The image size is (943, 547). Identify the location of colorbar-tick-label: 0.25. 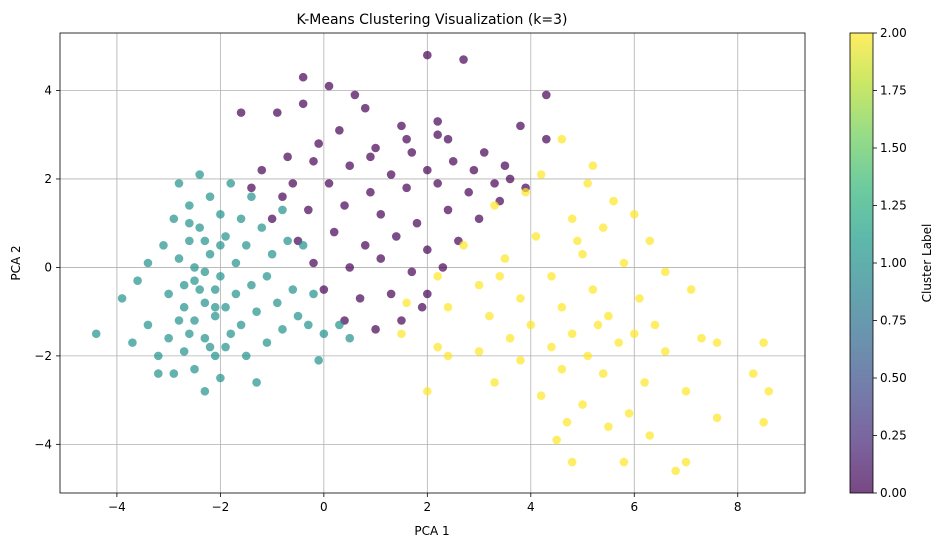
(893, 436).